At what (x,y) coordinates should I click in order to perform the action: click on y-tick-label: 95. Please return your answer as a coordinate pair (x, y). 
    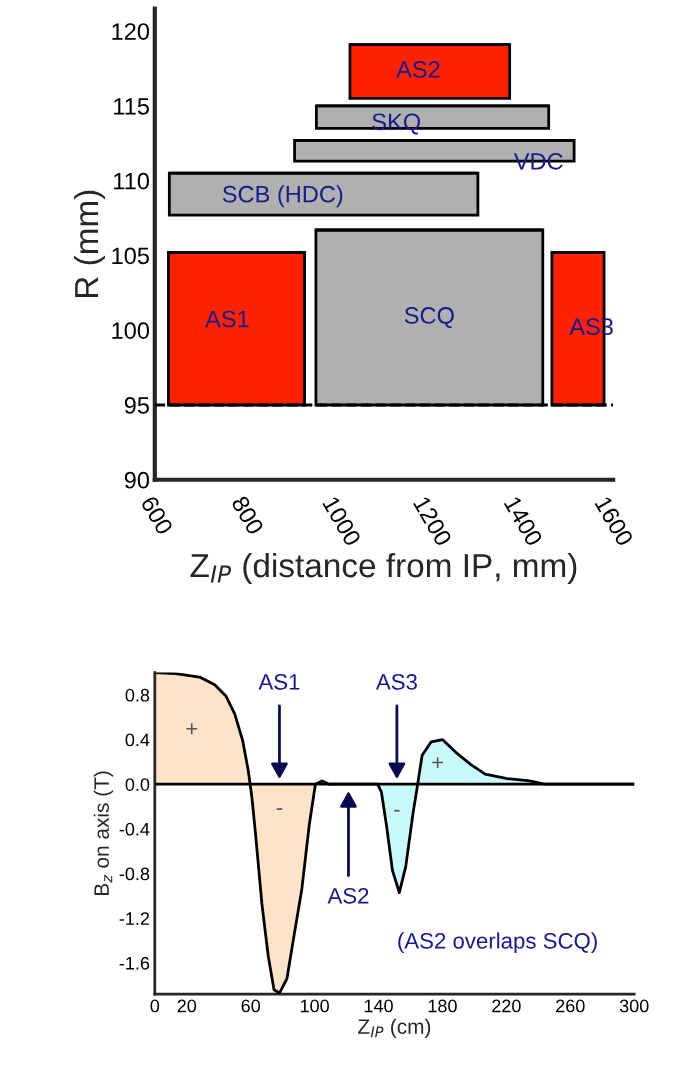
    Looking at the image, I should click on (136, 405).